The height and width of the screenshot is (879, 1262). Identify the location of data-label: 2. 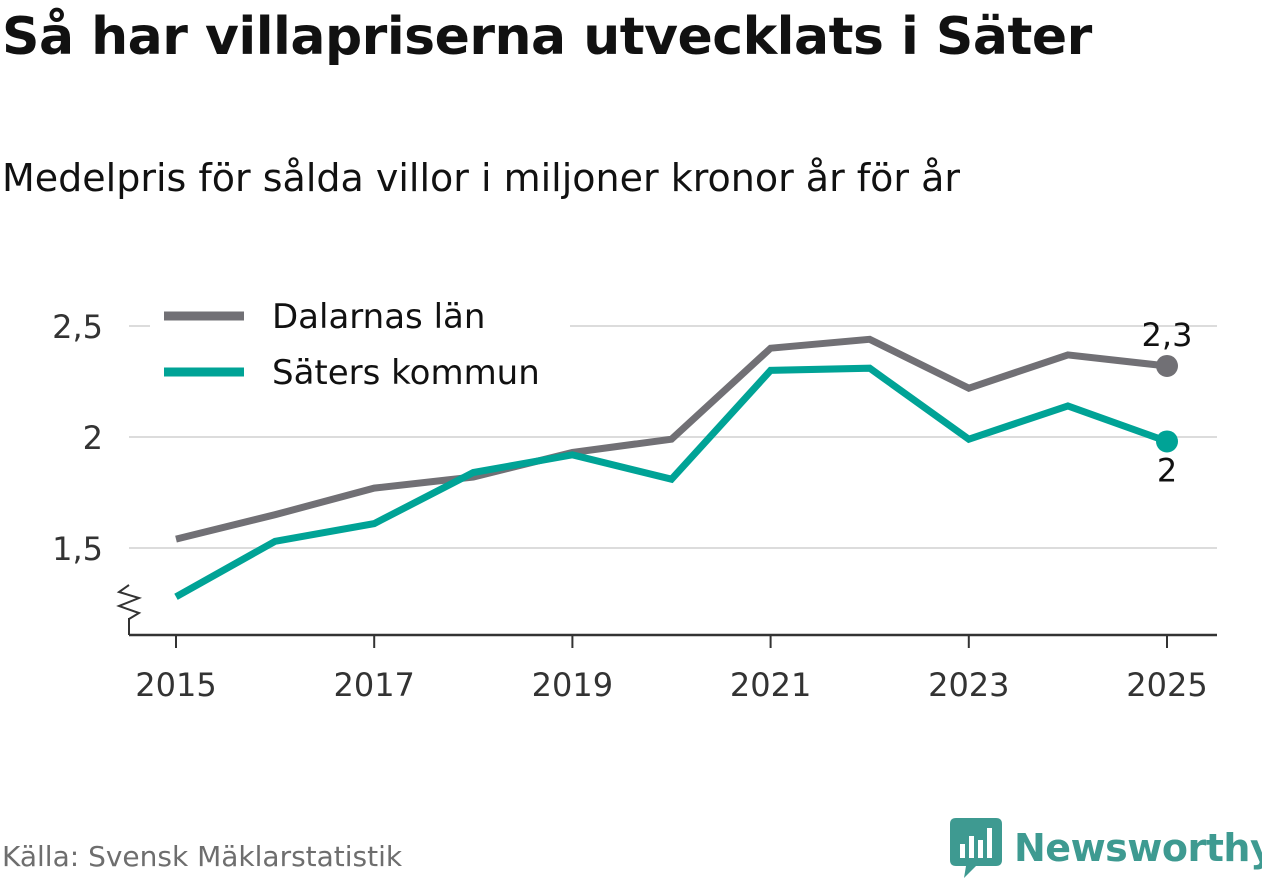
(1167, 470).